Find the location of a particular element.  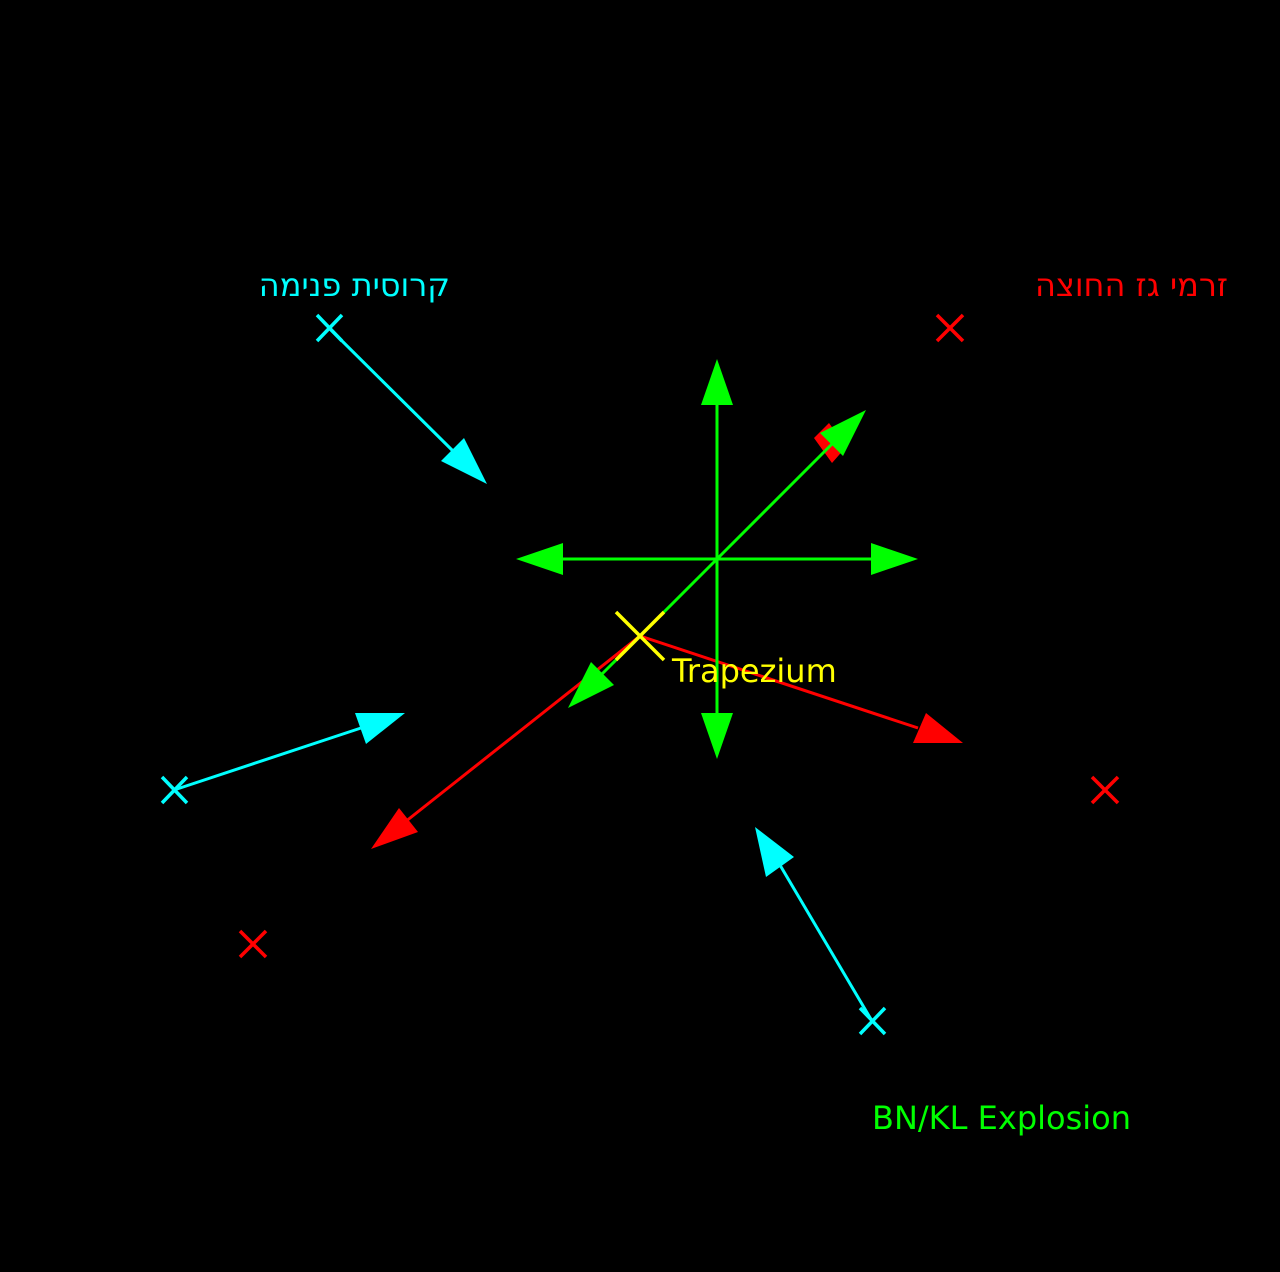

explosion-arrow-right is located at coordinates (817, 559).